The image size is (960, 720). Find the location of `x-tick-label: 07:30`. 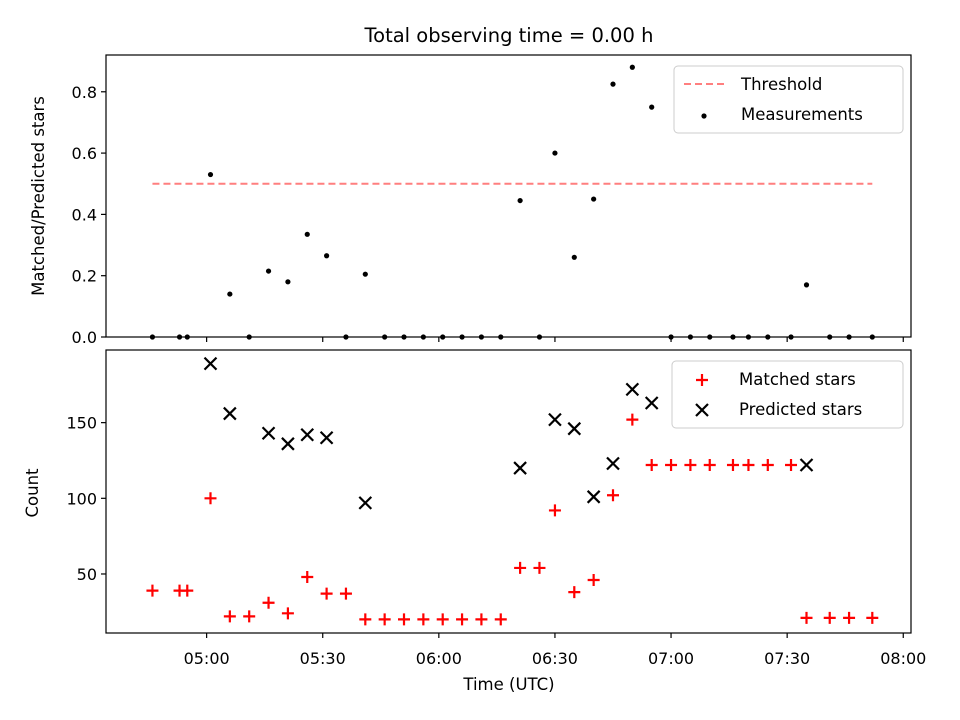

x-tick-label: 07:30 is located at coordinates (787, 658).